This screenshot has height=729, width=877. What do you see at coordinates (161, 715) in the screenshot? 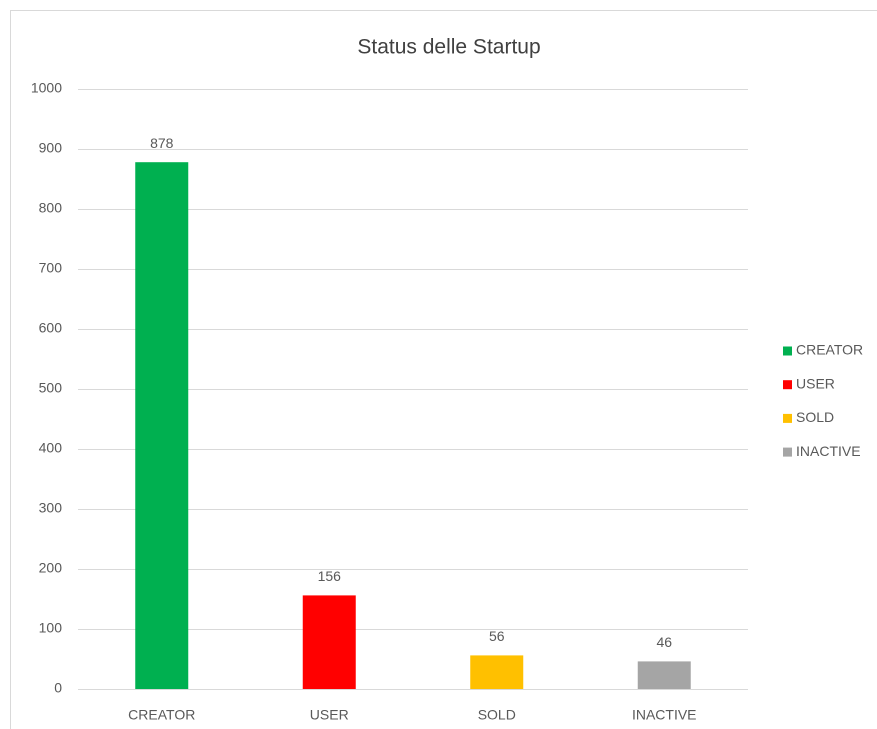
I see `x-tick-label: CREATOR` at bounding box center [161, 715].